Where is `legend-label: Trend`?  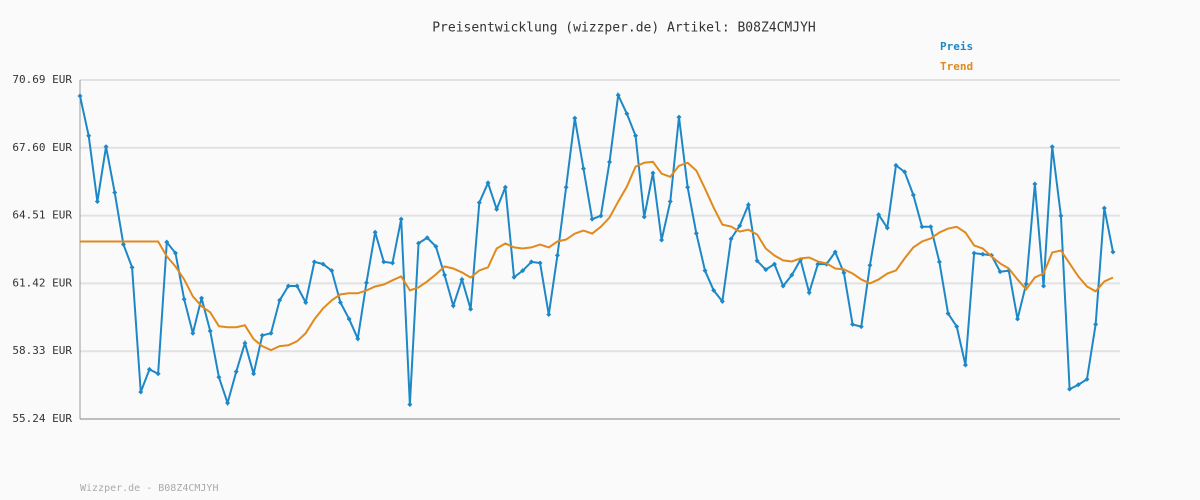 legend-label: Trend is located at coordinates (956, 66).